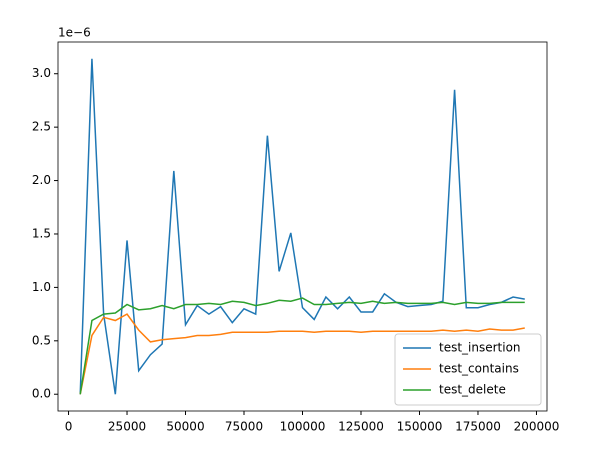 The height and width of the screenshot is (471, 604). Describe the element at coordinates (303, 427) in the screenshot. I see `x-tick-label: 100000` at that location.